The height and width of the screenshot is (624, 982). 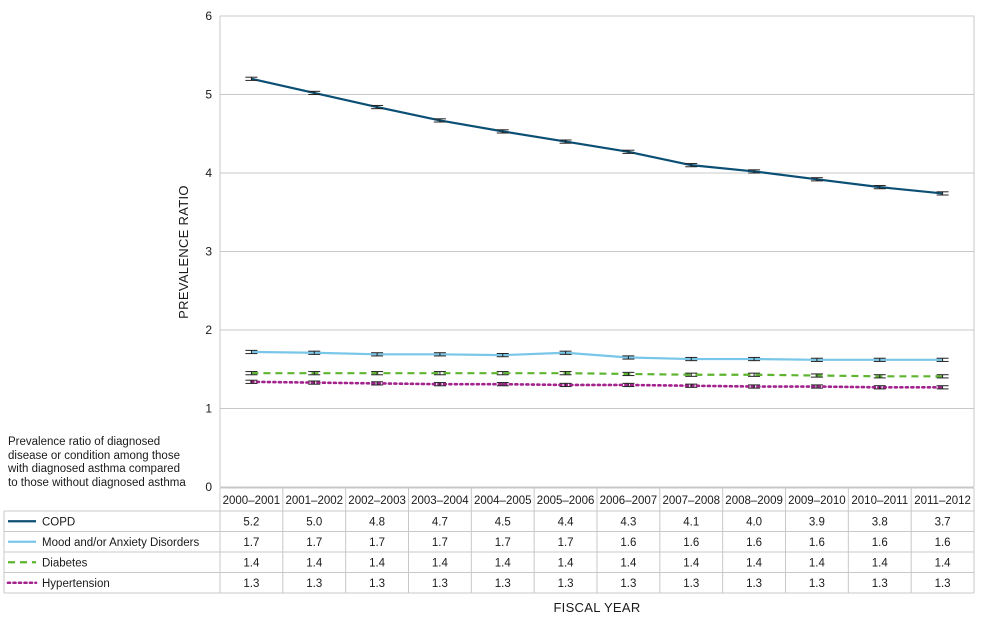 What do you see at coordinates (252, 501) in the screenshot?
I see `x-category-label: 2000–2001` at bounding box center [252, 501].